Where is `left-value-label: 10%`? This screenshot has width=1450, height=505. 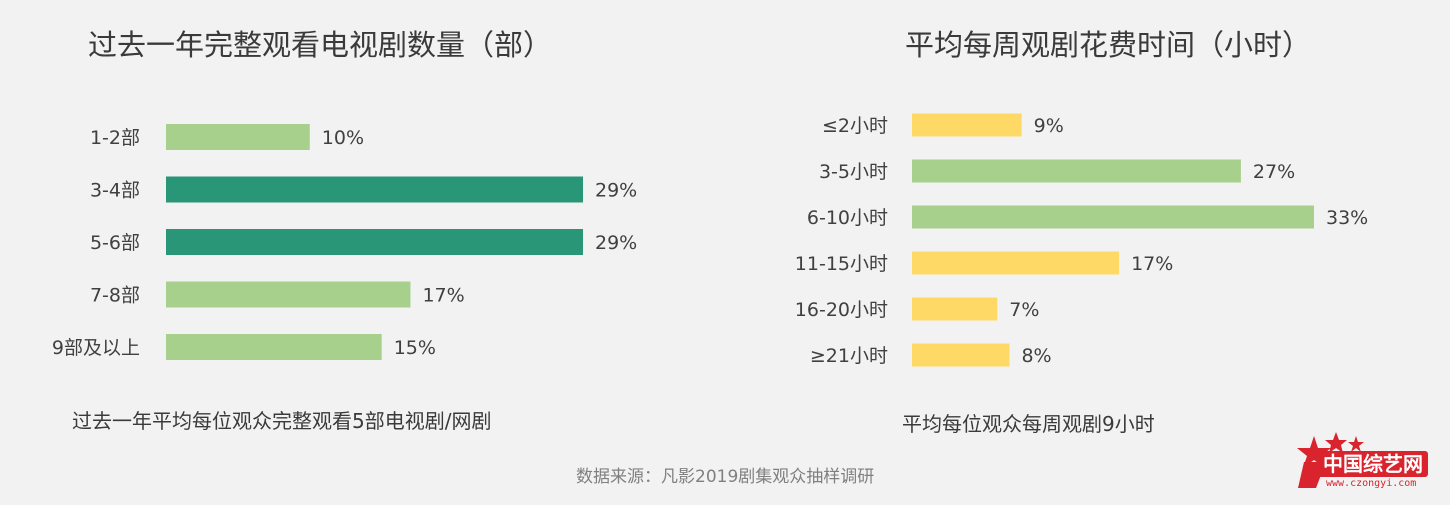
left-value-label: 10% is located at coordinates (343, 138).